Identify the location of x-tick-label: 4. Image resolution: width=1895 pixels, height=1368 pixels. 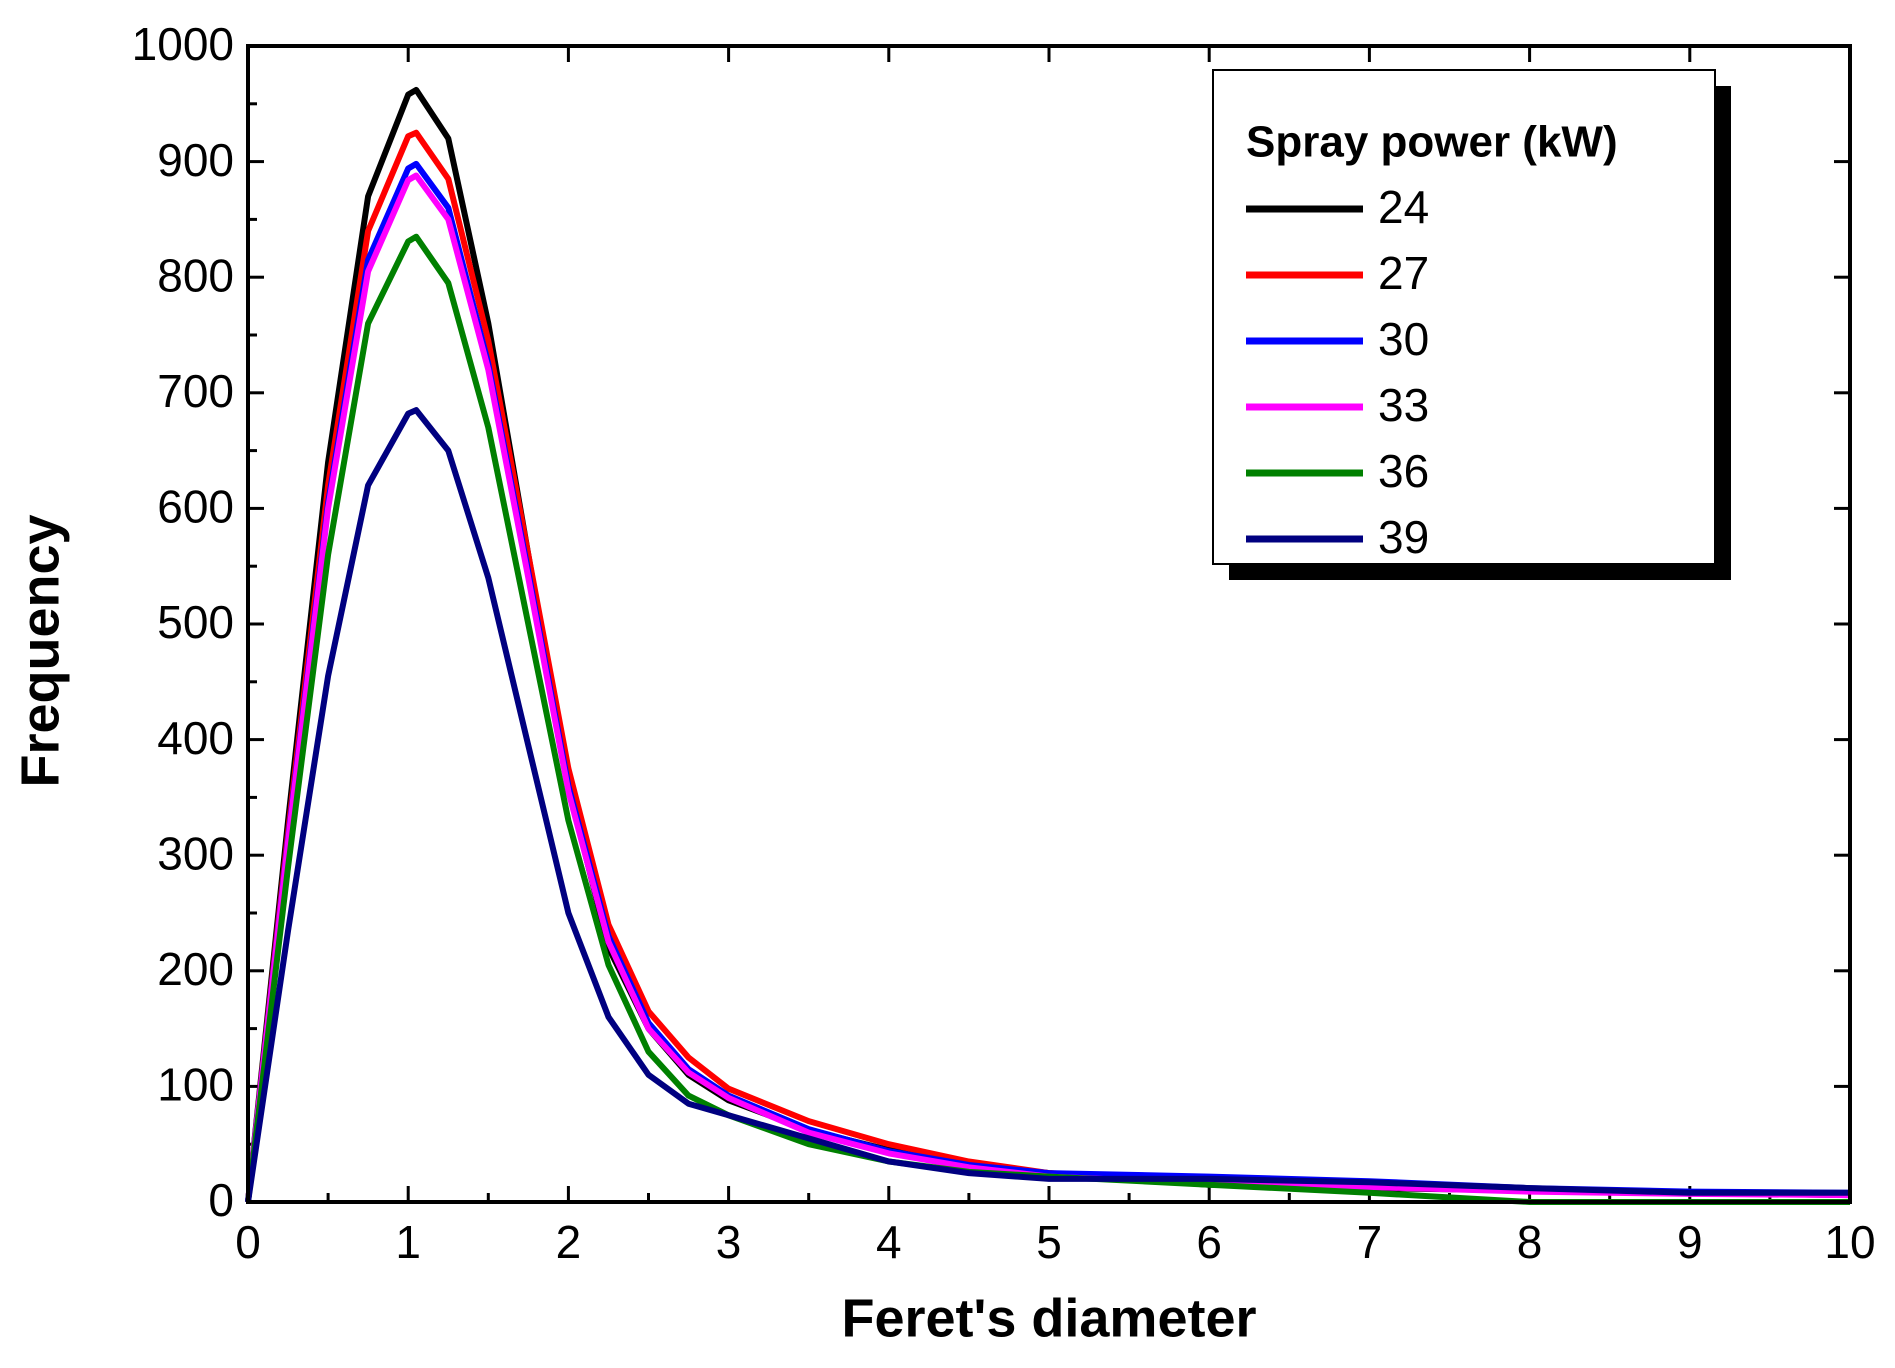
(889, 1242).